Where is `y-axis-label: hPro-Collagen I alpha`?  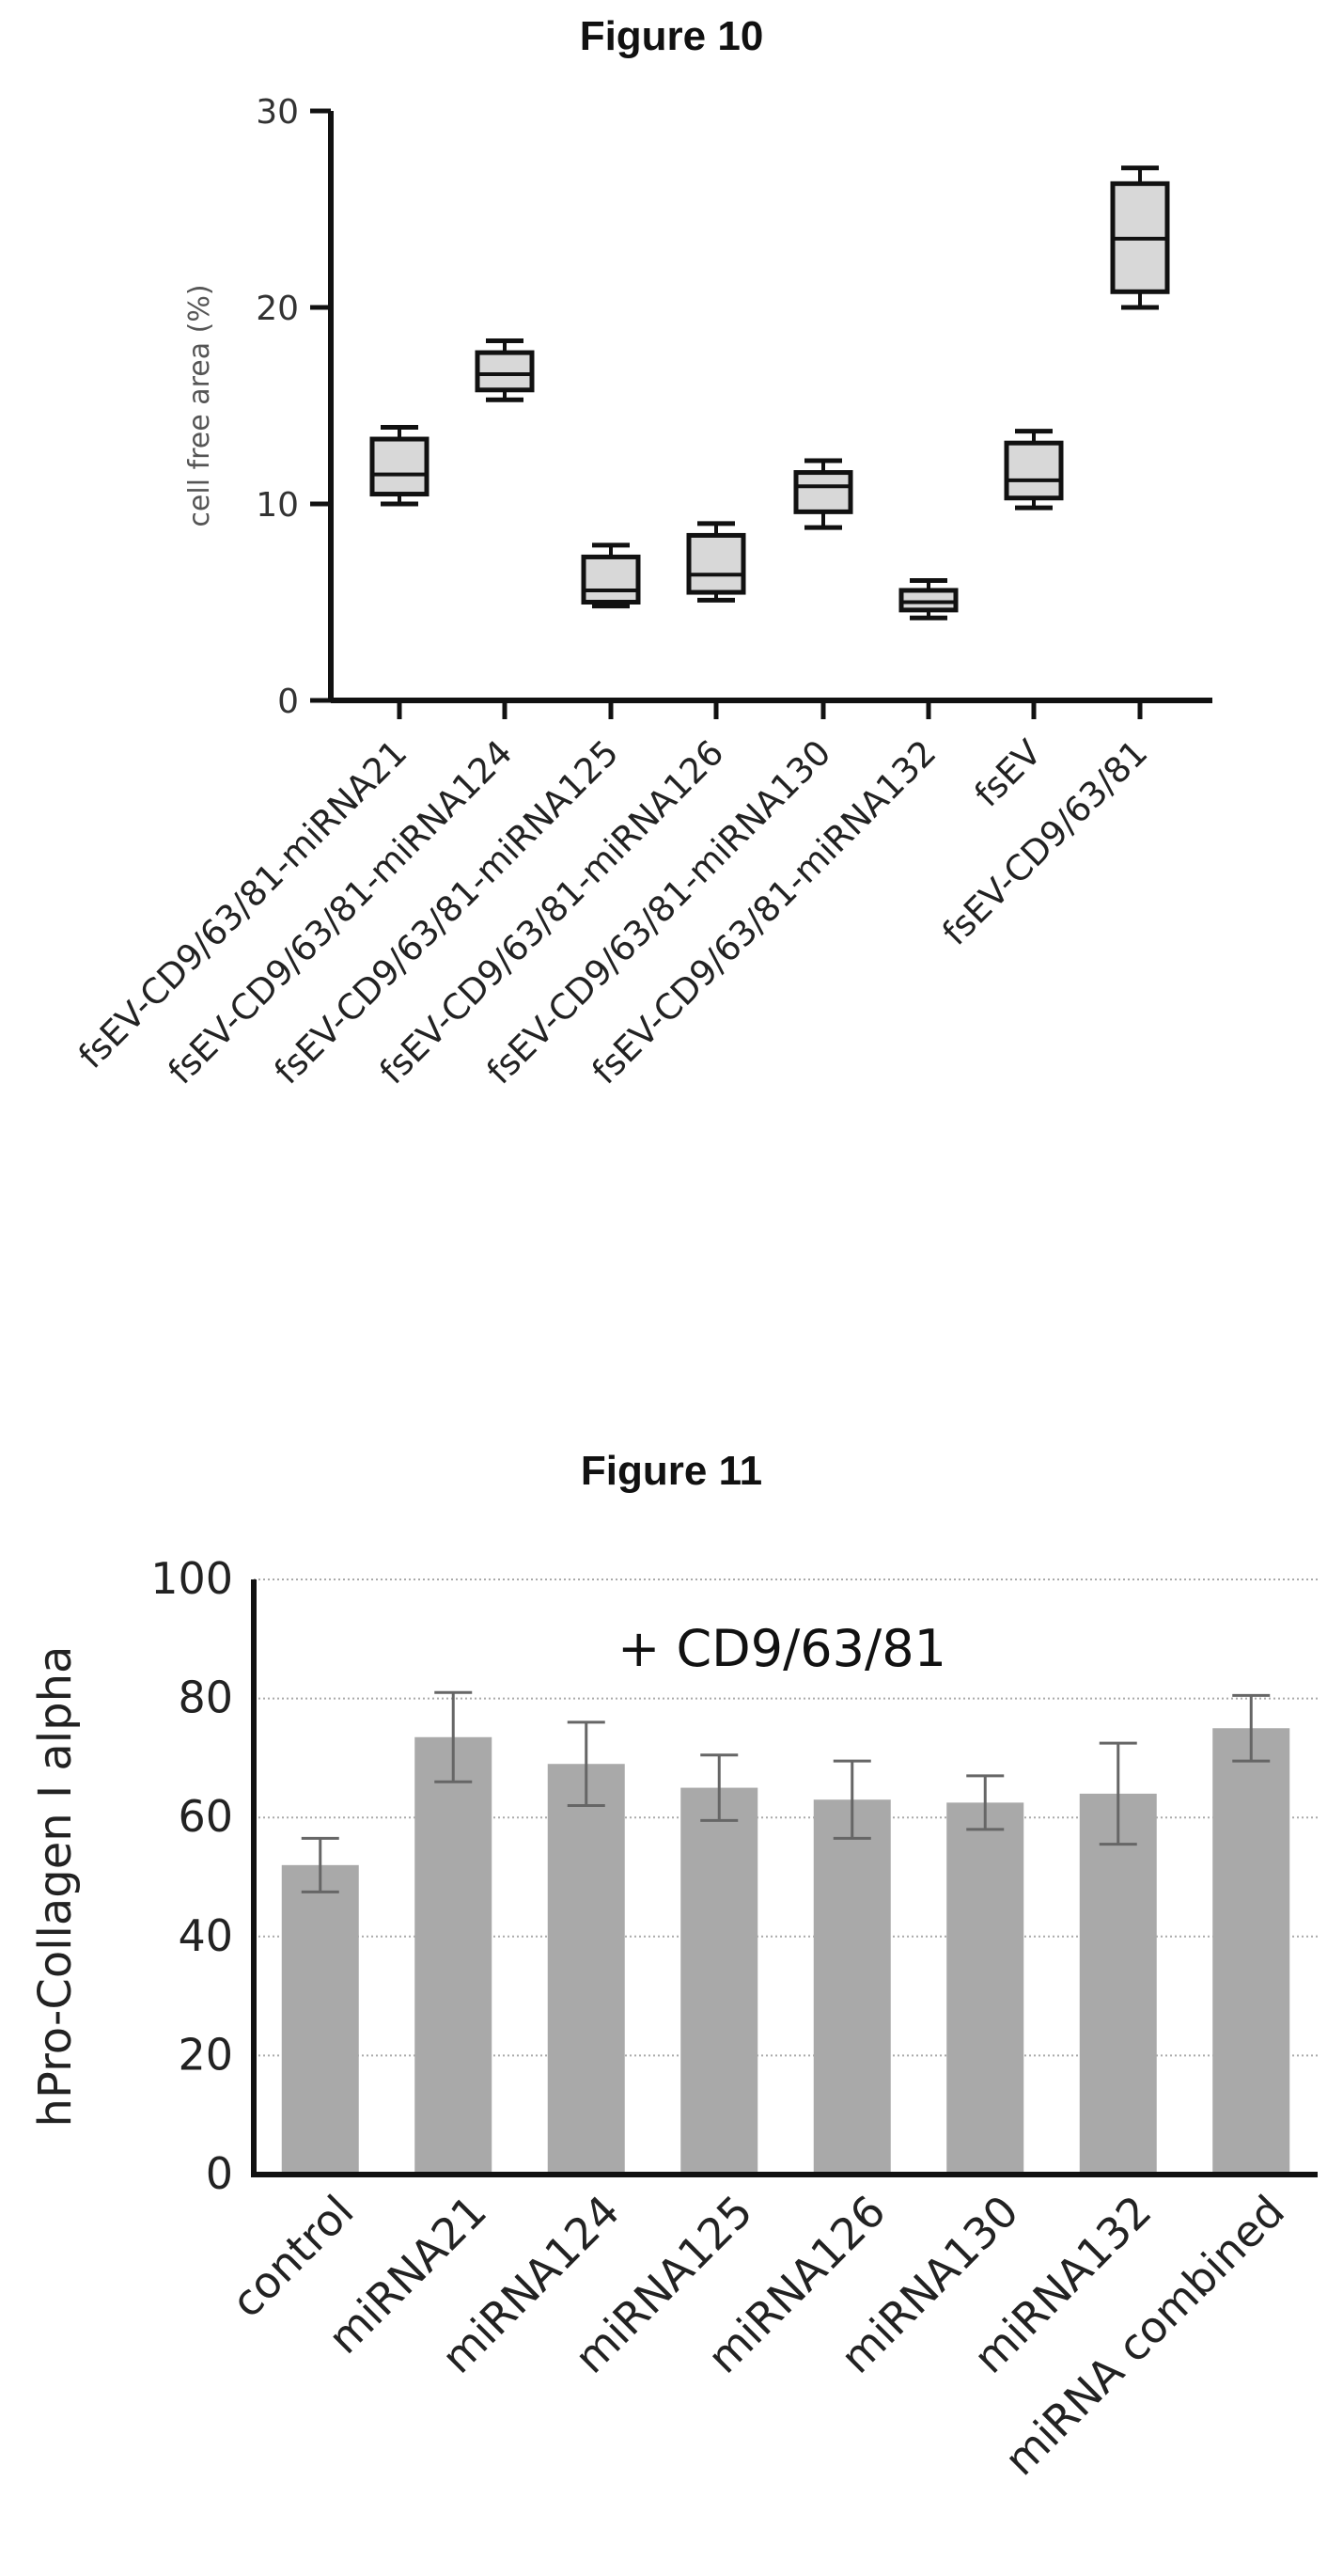 y-axis-label: hPro-Collagen I alpha is located at coordinates (55, 1887).